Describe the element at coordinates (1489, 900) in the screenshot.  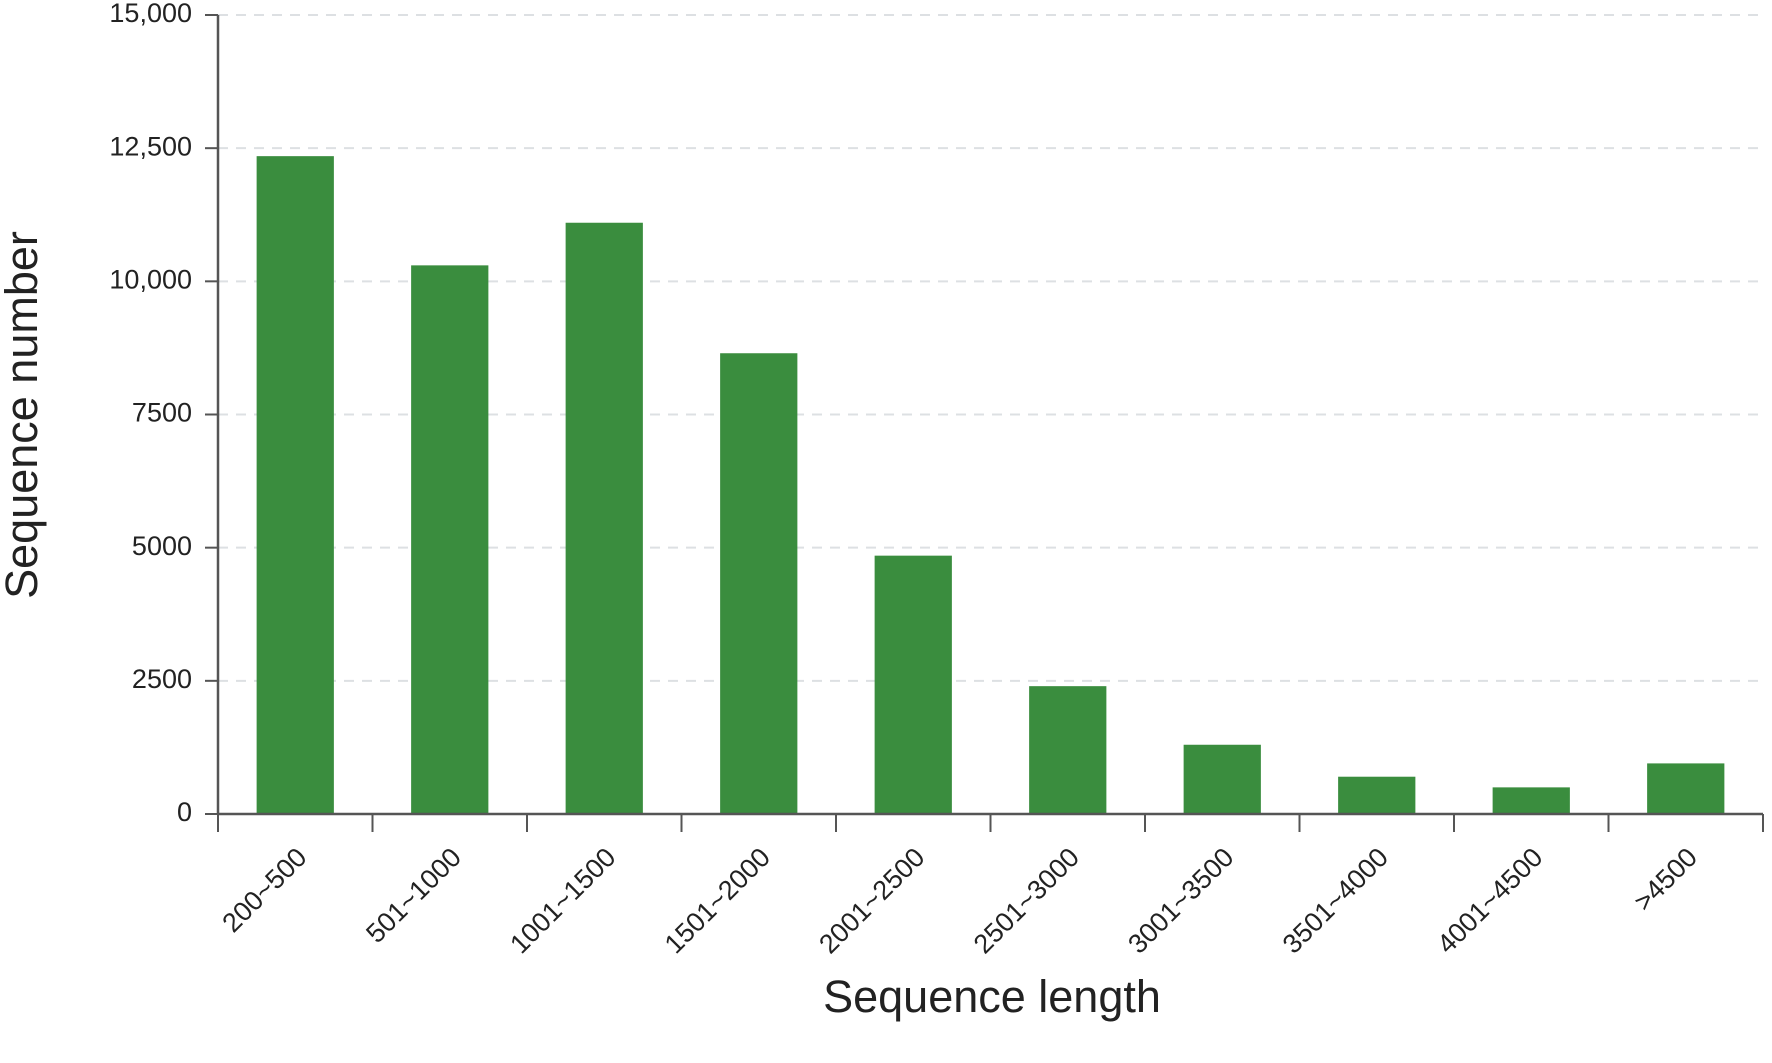
I see `x-tick-label: 4001~4500` at that location.